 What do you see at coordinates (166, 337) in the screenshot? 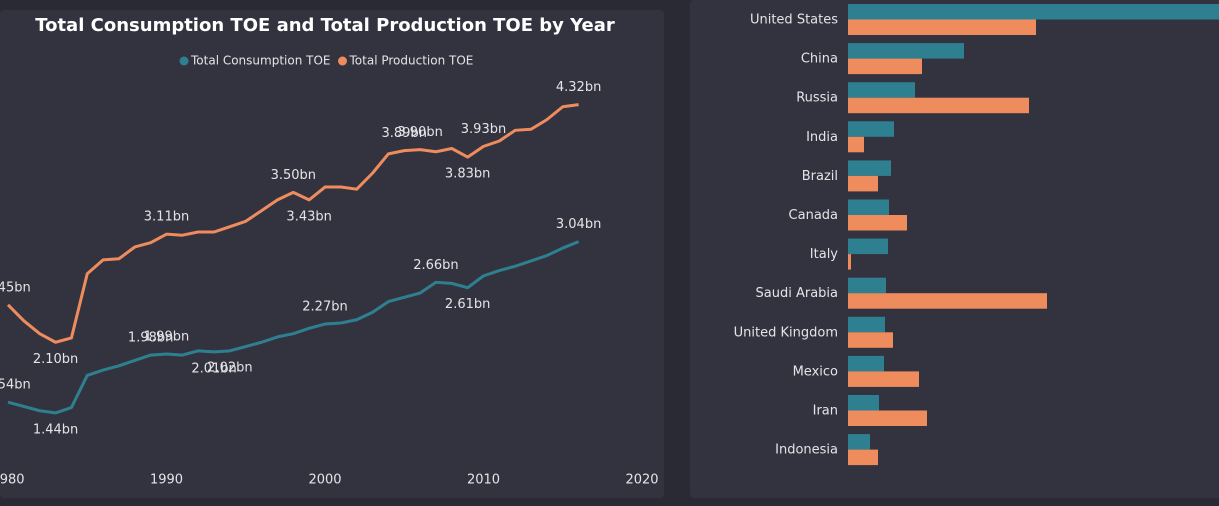
I see `data-label: 1.99bn` at bounding box center [166, 337].